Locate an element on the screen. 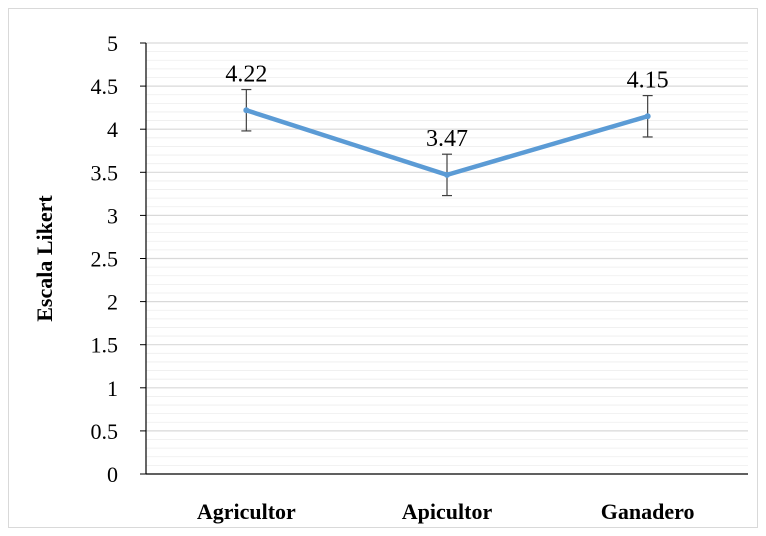 The width and height of the screenshot is (766, 536). y-tick-label: 5 is located at coordinates (112, 43).